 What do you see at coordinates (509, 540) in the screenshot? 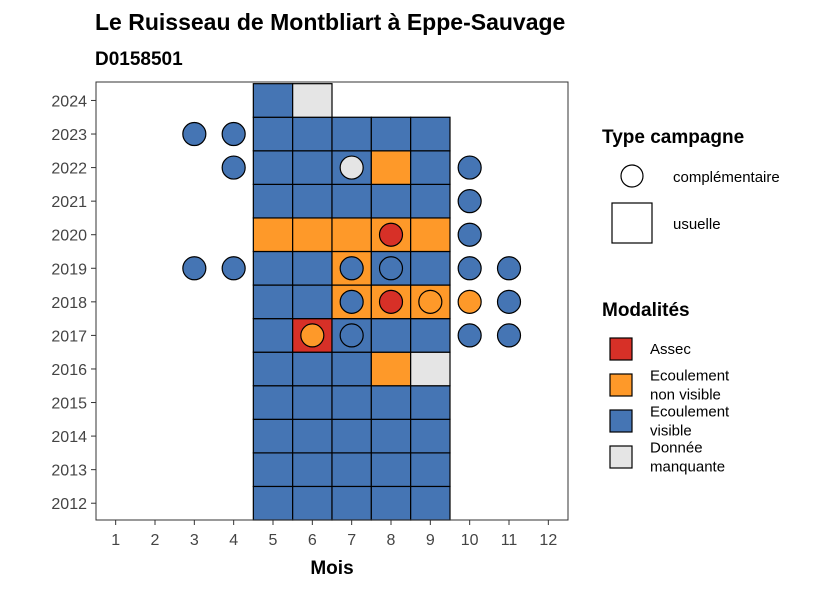
I see `x-tick-label: 11` at bounding box center [509, 540].